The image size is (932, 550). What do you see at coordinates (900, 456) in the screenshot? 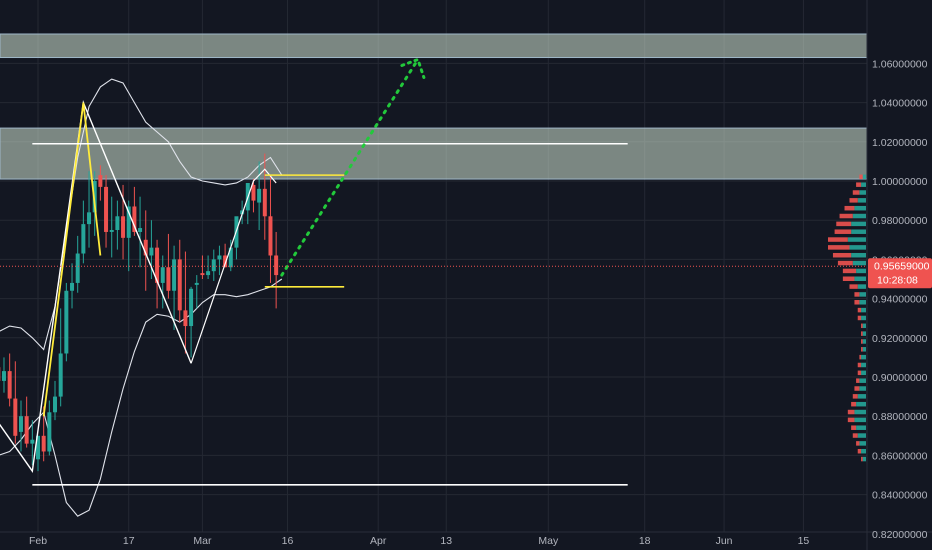
I see `price-tick-label: 0.86000000` at bounding box center [900, 456].